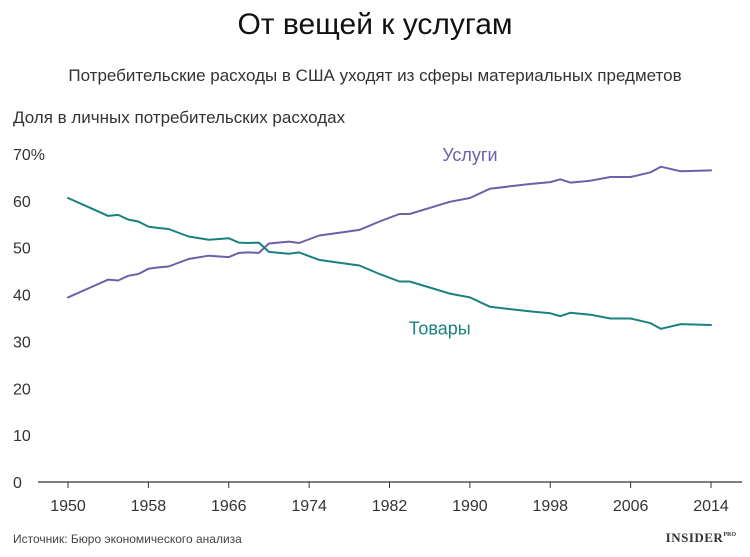 Image resolution: width=750 pixels, height=557 pixels. What do you see at coordinates (22, 202) in the screenshot?
I see `y-tick-label: 60` at bounding box center [22, 202].